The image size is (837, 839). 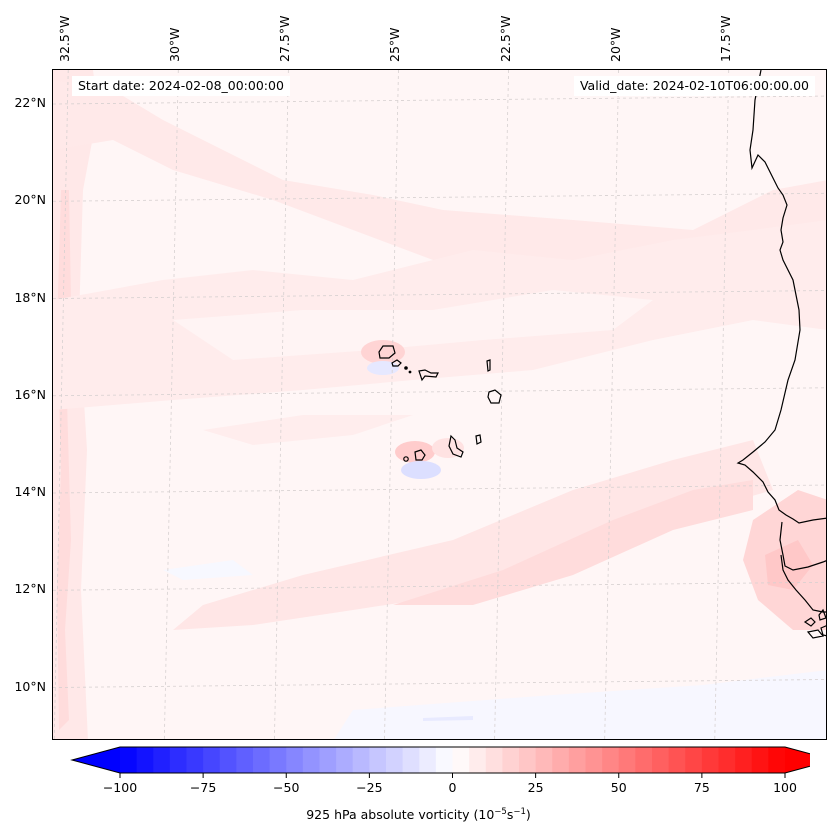 I want to click on latitude-label: 10°N, so click(x=30, y=686).